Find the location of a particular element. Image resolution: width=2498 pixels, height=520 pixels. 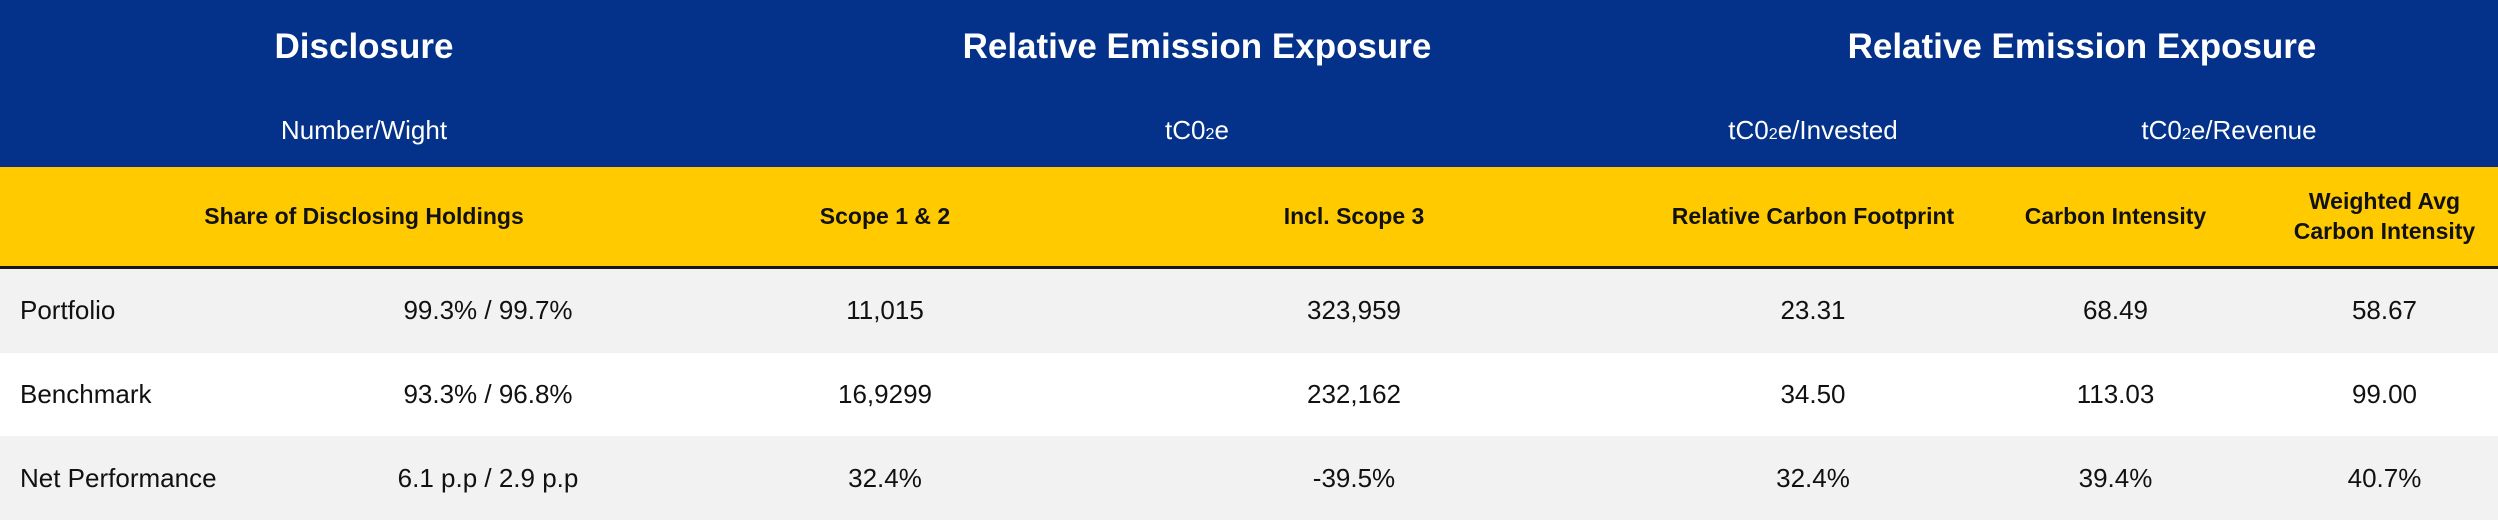

unit-label-tco2e-revenue: tC02e/Revenue is located at coordinates (2229, 130).